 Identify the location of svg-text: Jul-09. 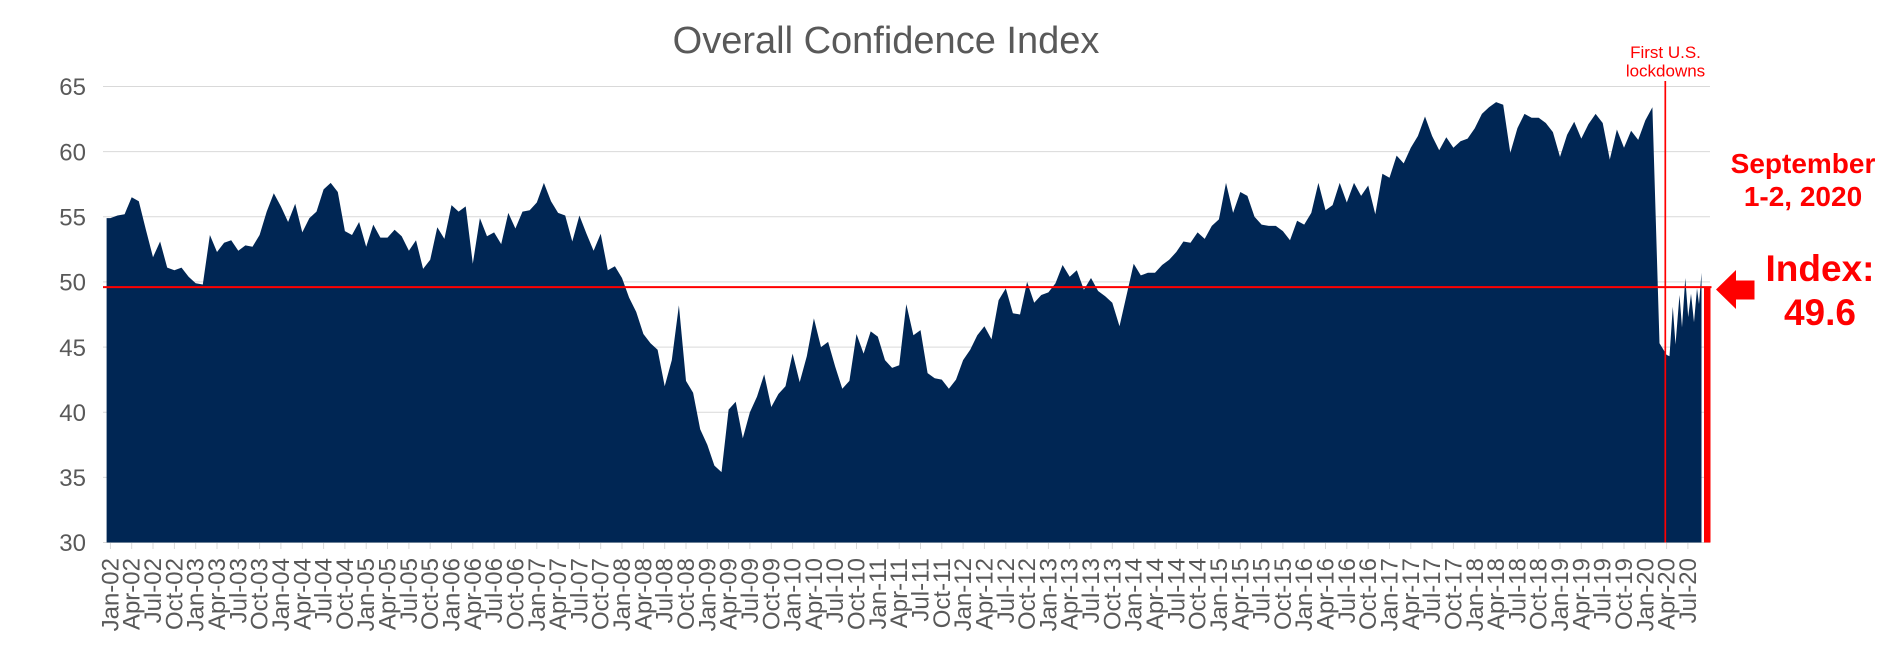
(750, 590).